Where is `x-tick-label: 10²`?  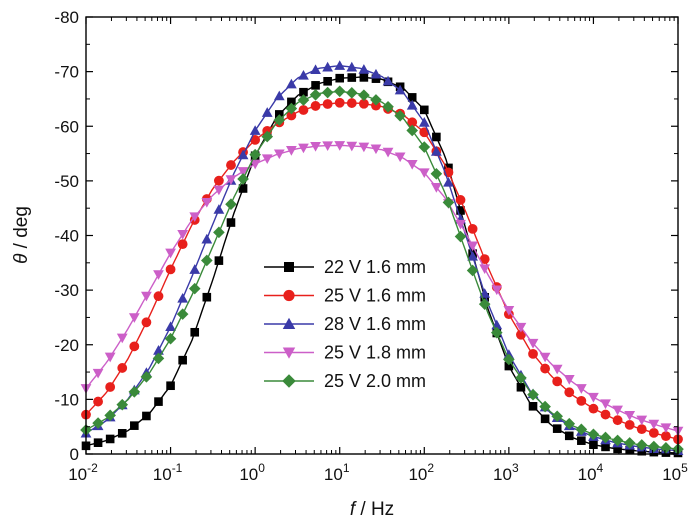
x-tick-label: 10² is located at coordinates (421, 472).